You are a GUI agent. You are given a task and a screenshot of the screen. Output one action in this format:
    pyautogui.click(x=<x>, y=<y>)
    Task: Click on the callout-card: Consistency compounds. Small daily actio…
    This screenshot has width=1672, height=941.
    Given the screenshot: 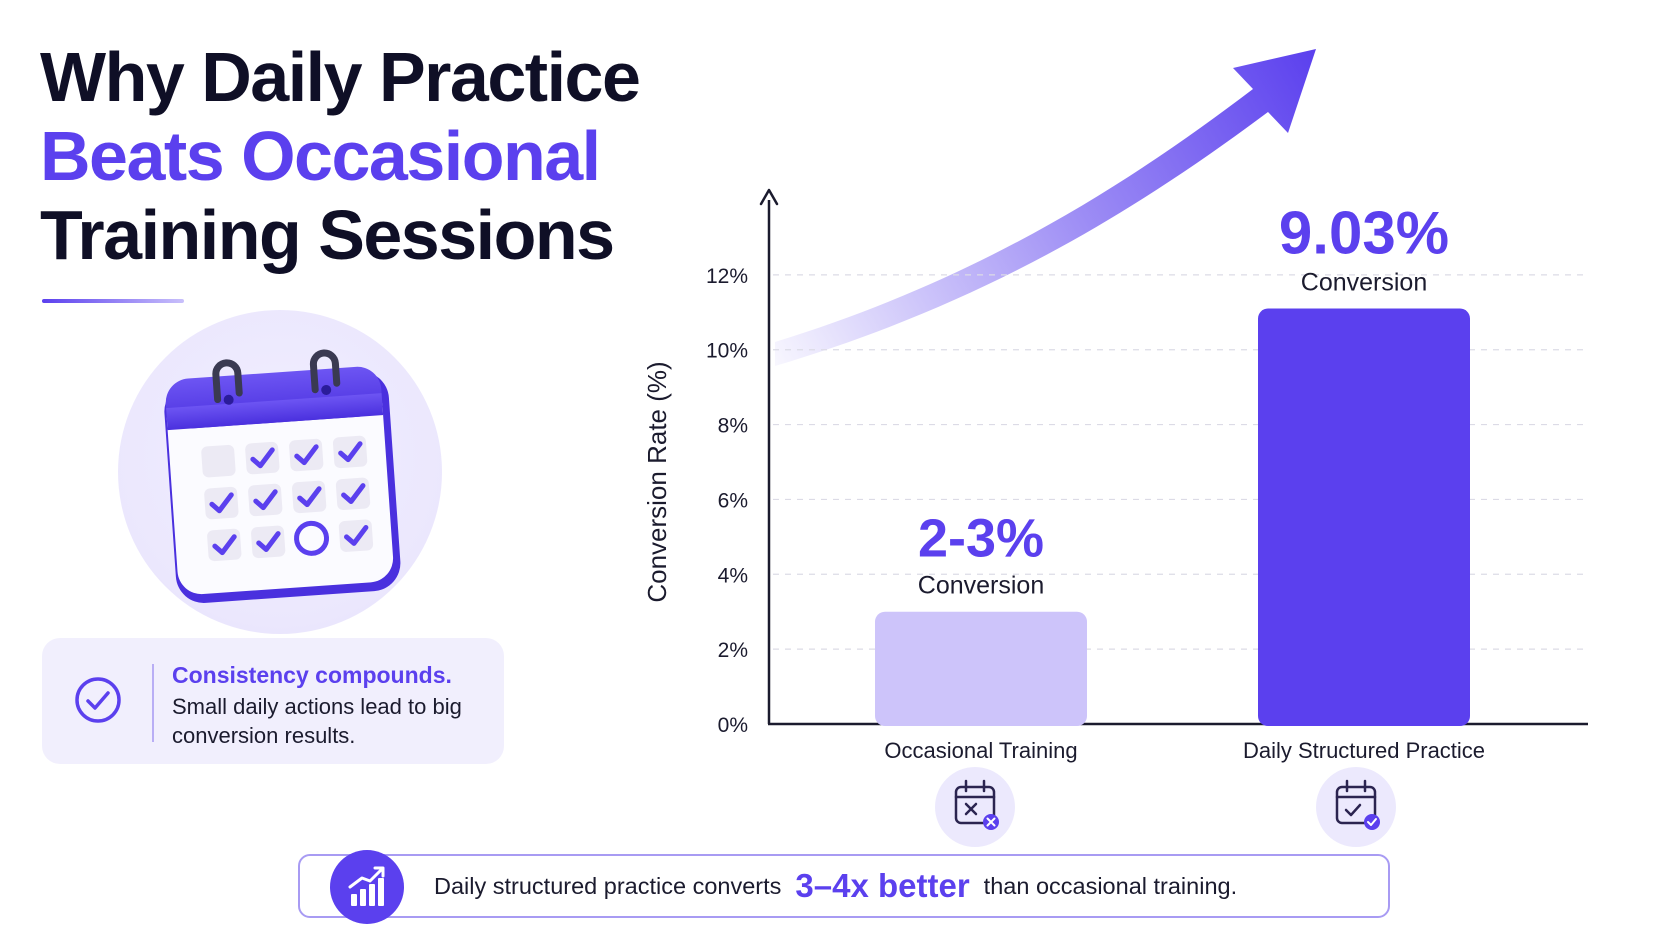 What is the action you would take?
    pyautogui.click(x=273, y=701)
    